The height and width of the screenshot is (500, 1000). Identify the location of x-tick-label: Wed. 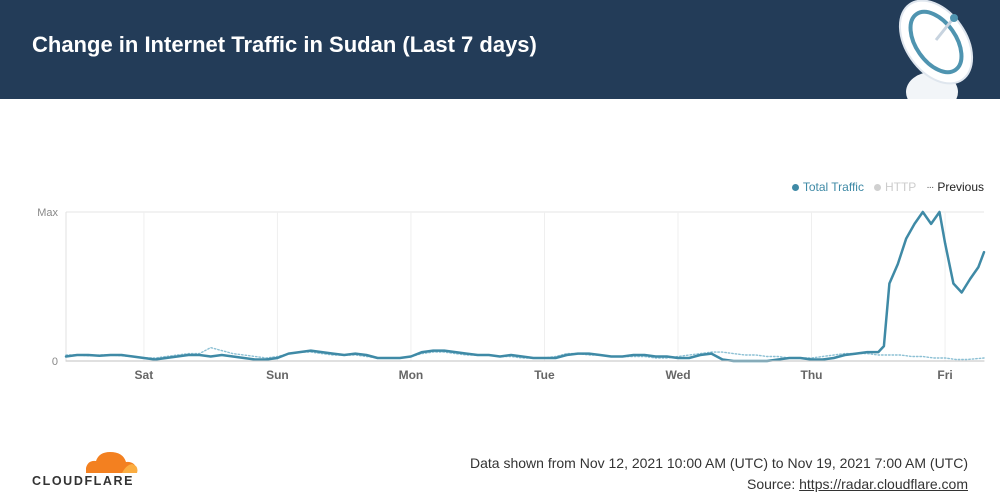
(677, 375).